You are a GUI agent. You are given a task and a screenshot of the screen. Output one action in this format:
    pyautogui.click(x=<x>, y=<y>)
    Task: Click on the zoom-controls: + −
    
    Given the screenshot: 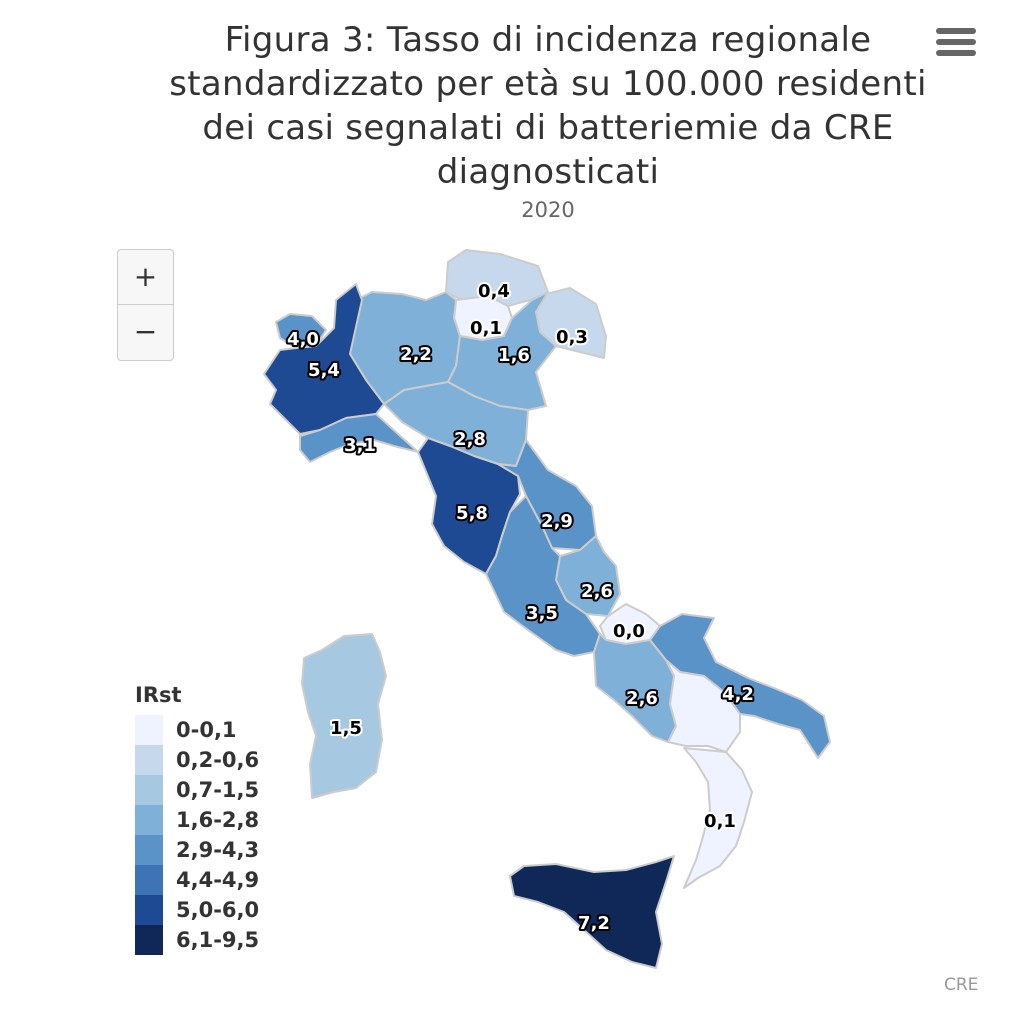 What is the action you would take?
    pyautogui.click(x=145, y=305)
    